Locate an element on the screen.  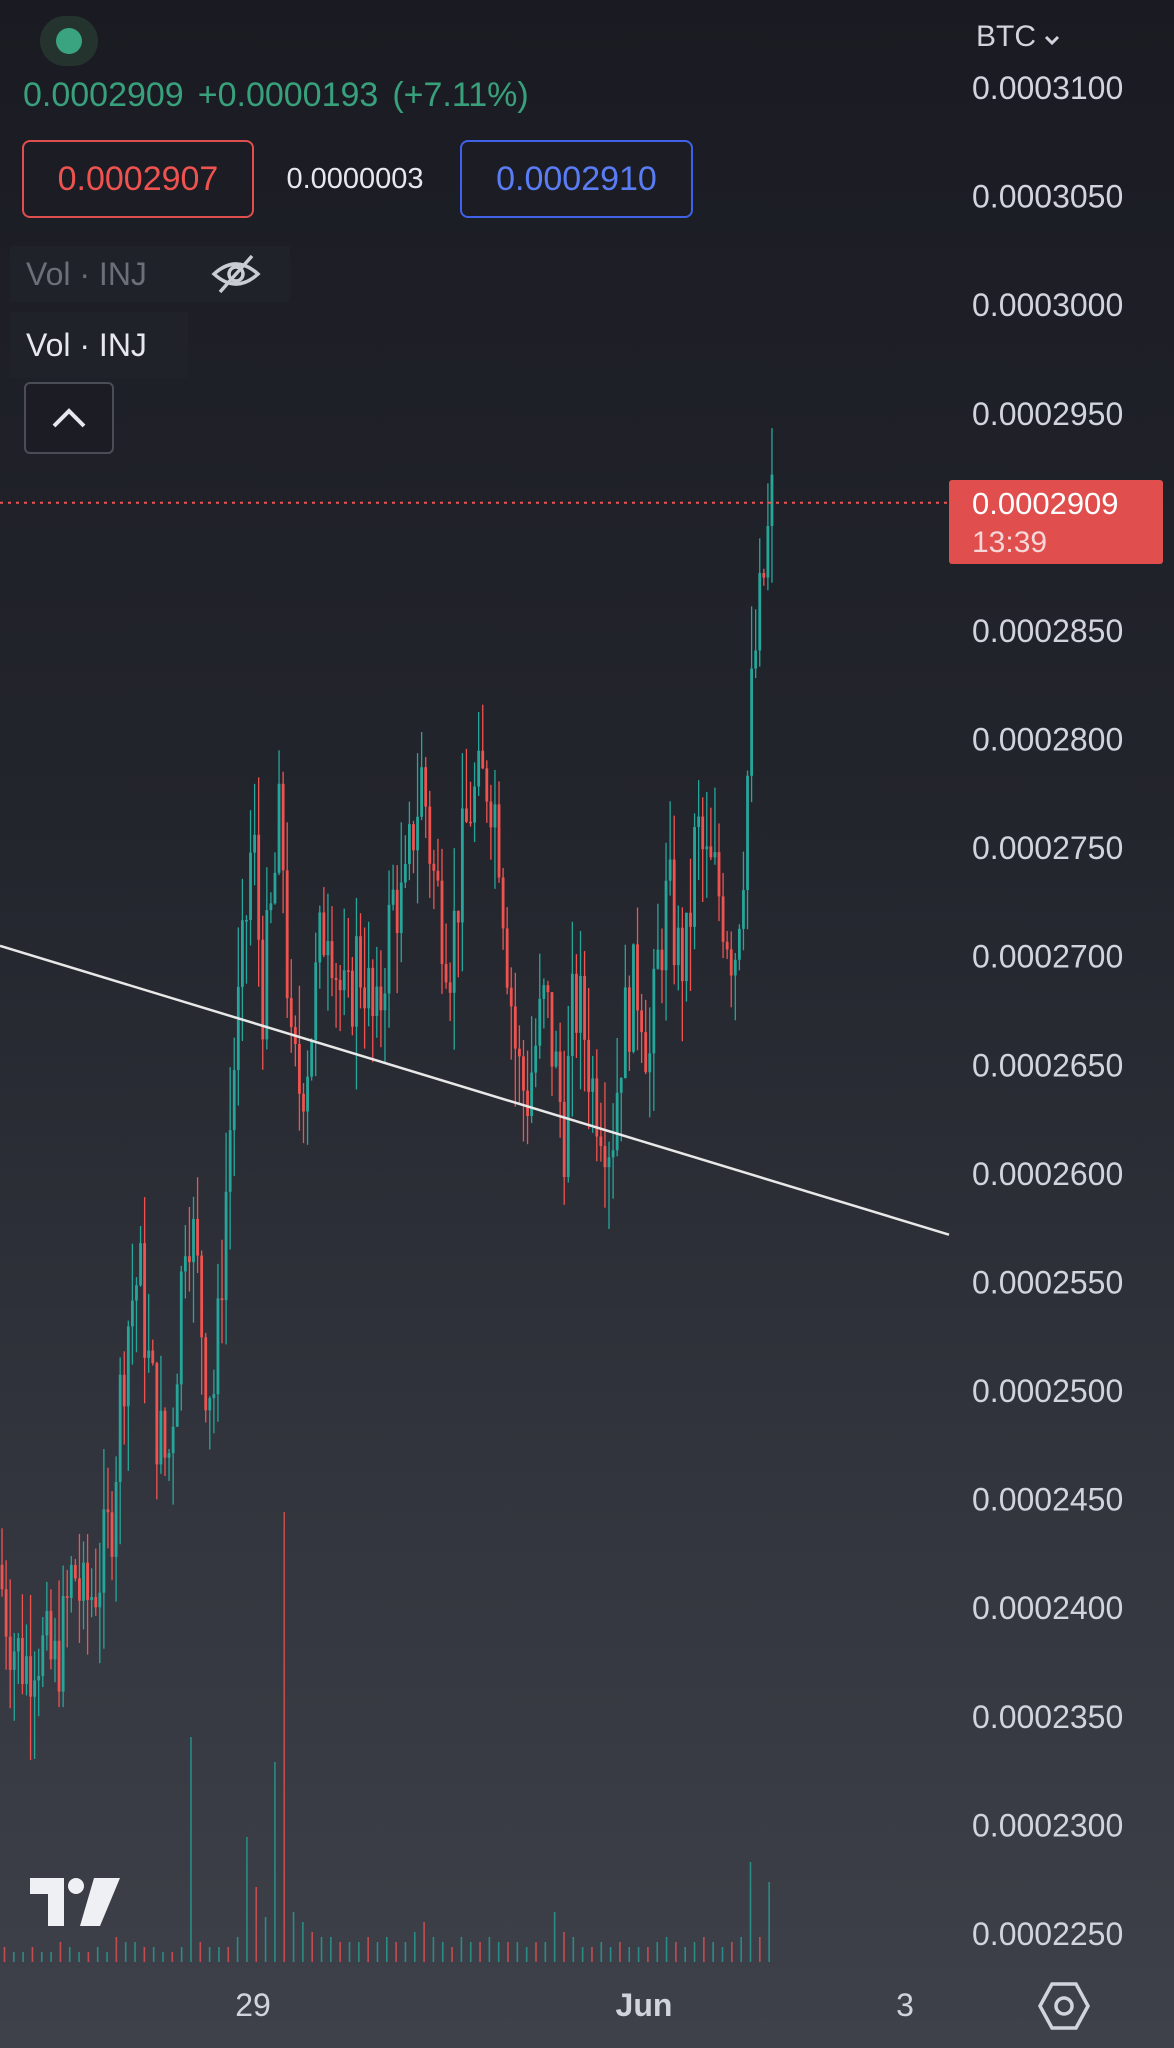
y-tick-label: 0.0002950 is located at coordinates (1047, 414).